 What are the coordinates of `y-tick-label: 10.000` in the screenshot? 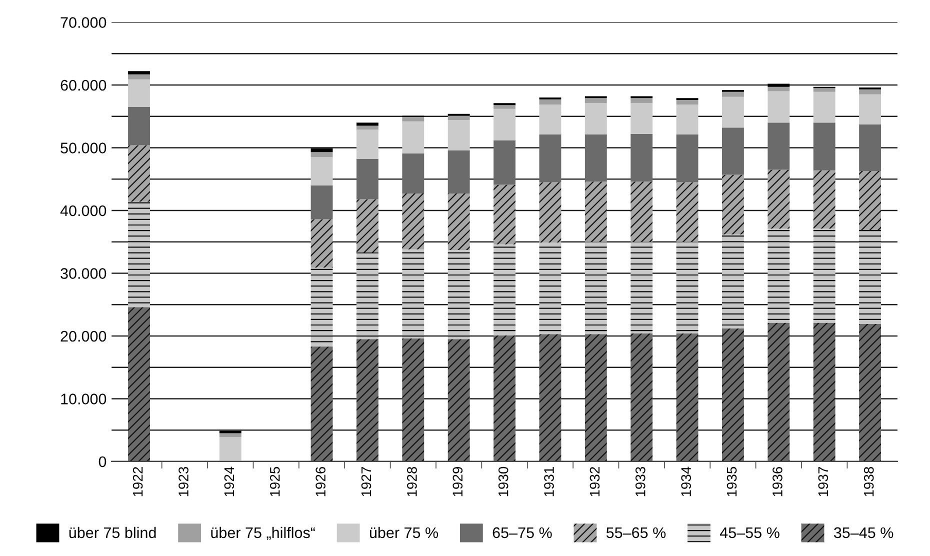 It's located at (83, 399).